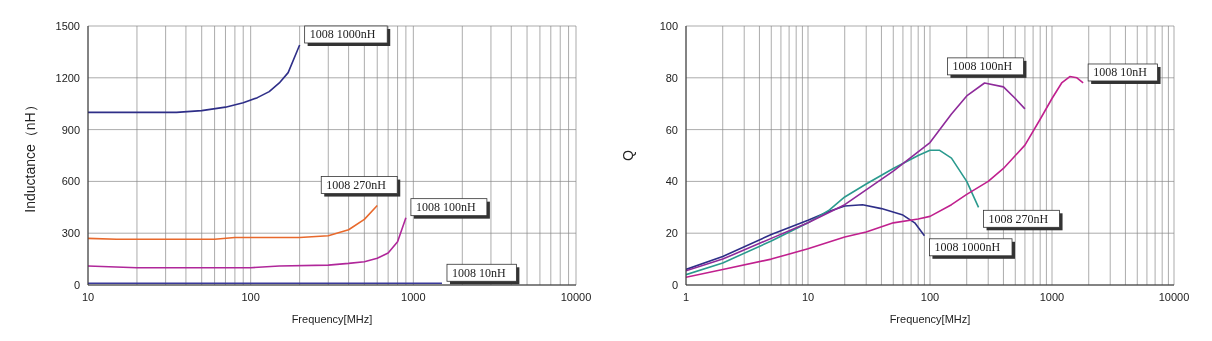 The width and height of the screenshot is (1212, 341). What do you see at coordinates (668, 25) in the screenshot?
I see `y-tick-label: 100` at bounding box center [668, 25].